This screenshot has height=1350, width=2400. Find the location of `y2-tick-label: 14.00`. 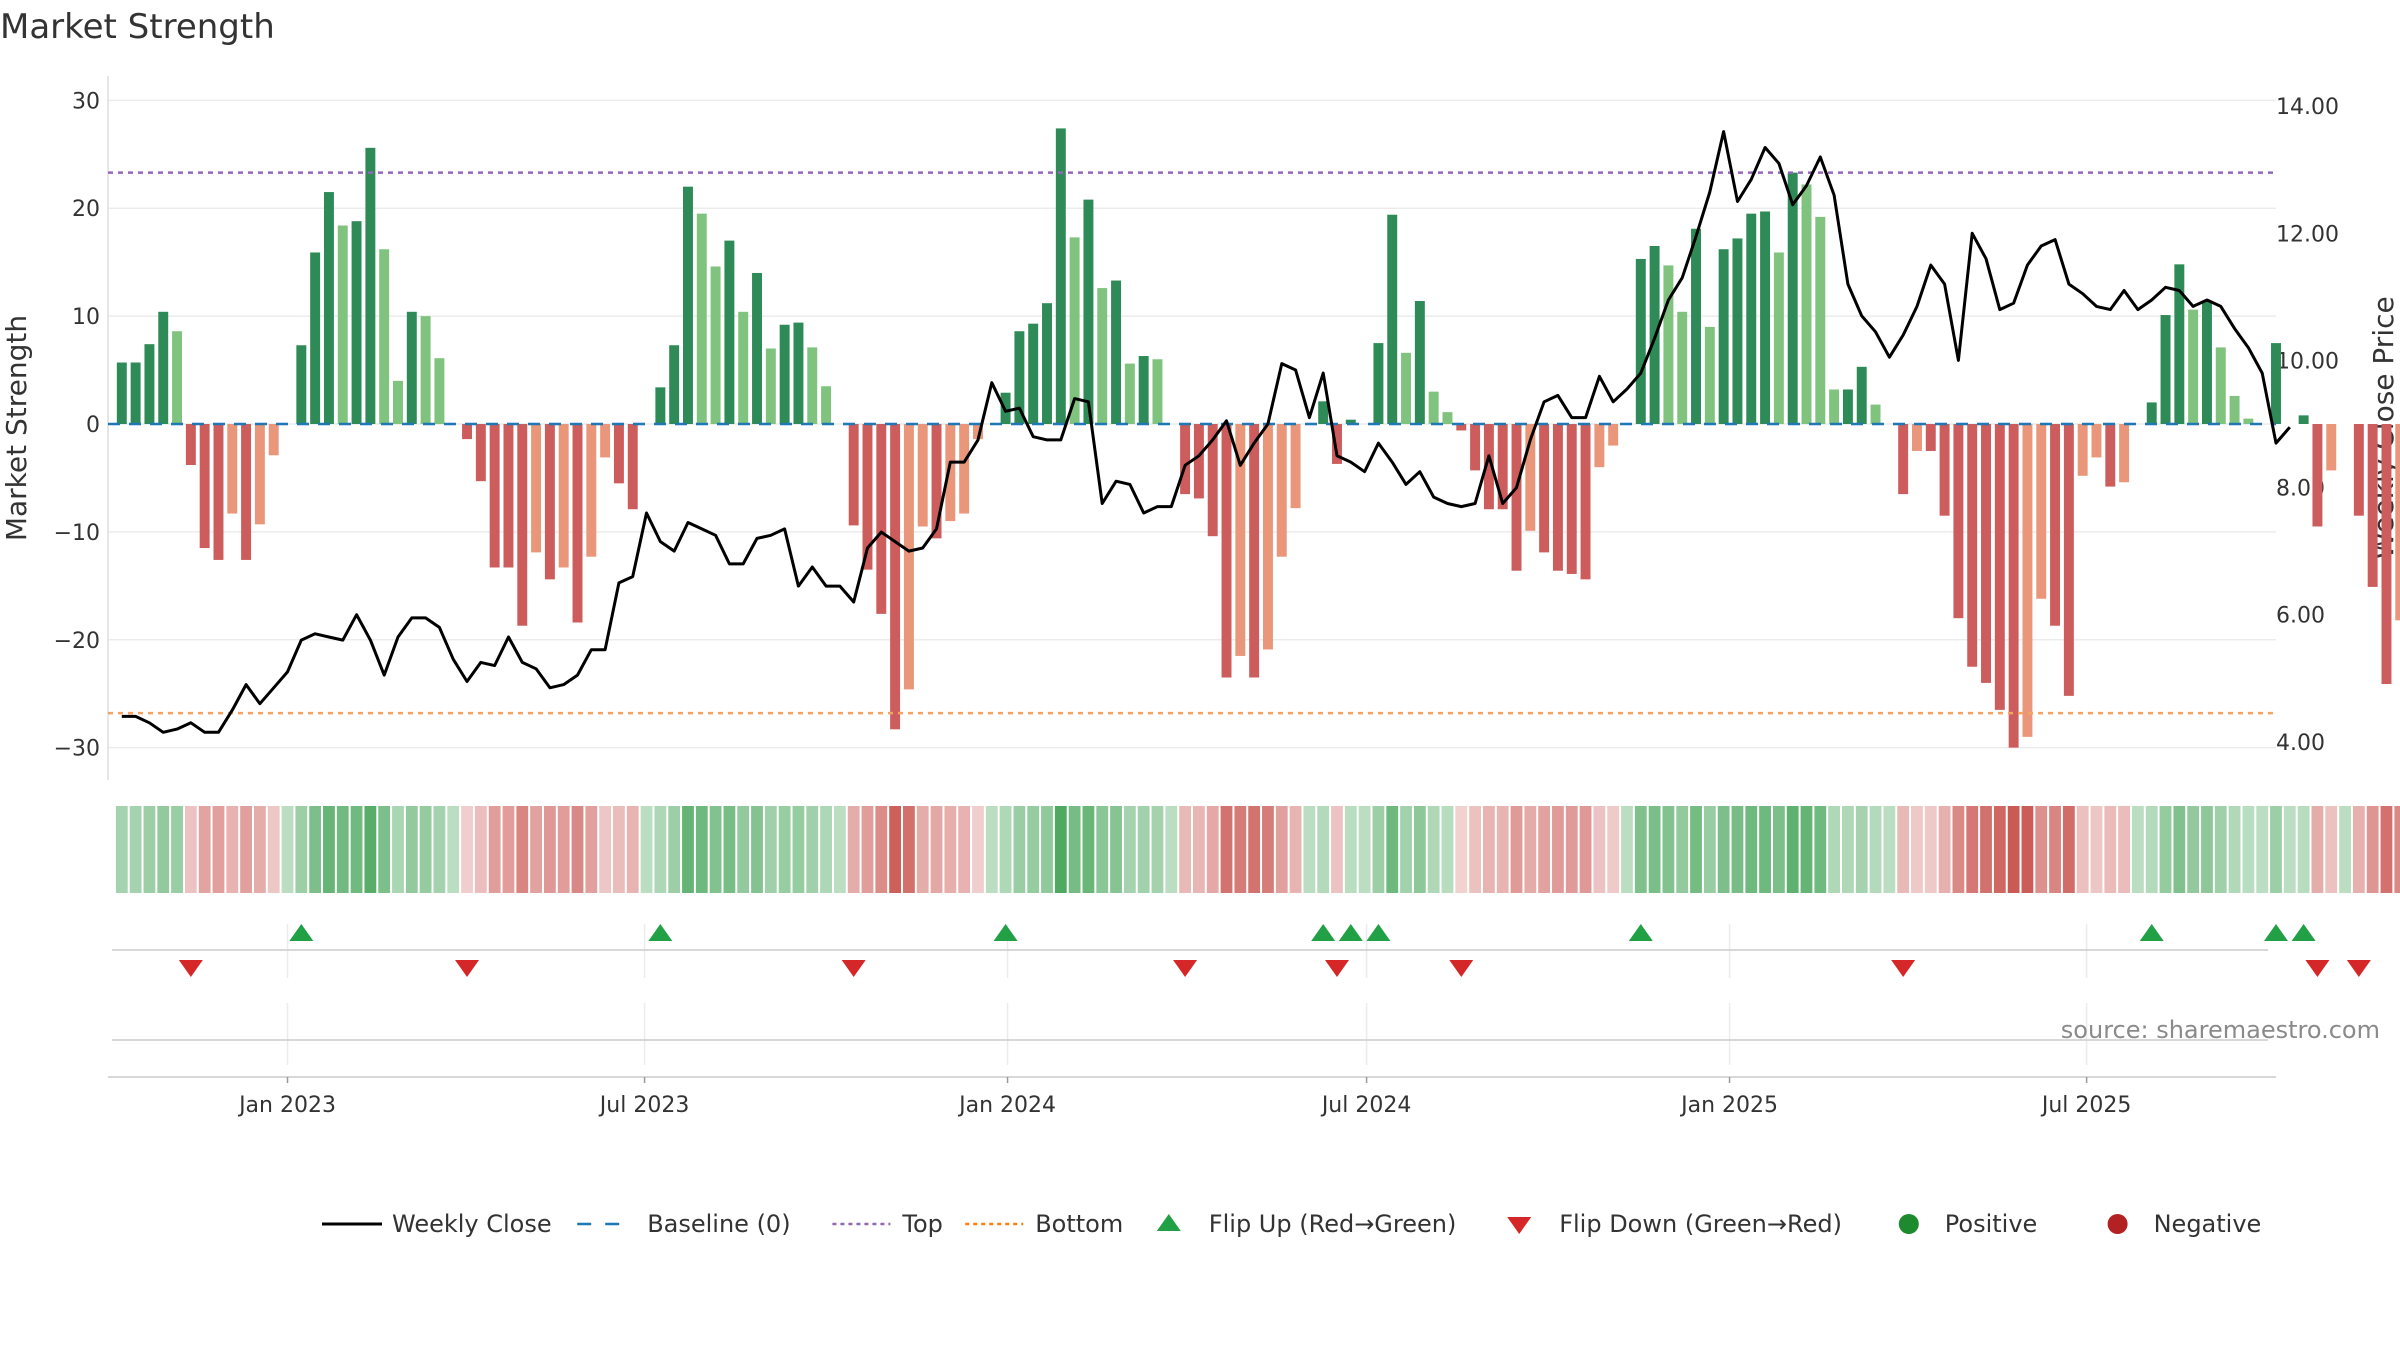

y2-tick-label: 14.00 is located at coordinates (2307, 107).